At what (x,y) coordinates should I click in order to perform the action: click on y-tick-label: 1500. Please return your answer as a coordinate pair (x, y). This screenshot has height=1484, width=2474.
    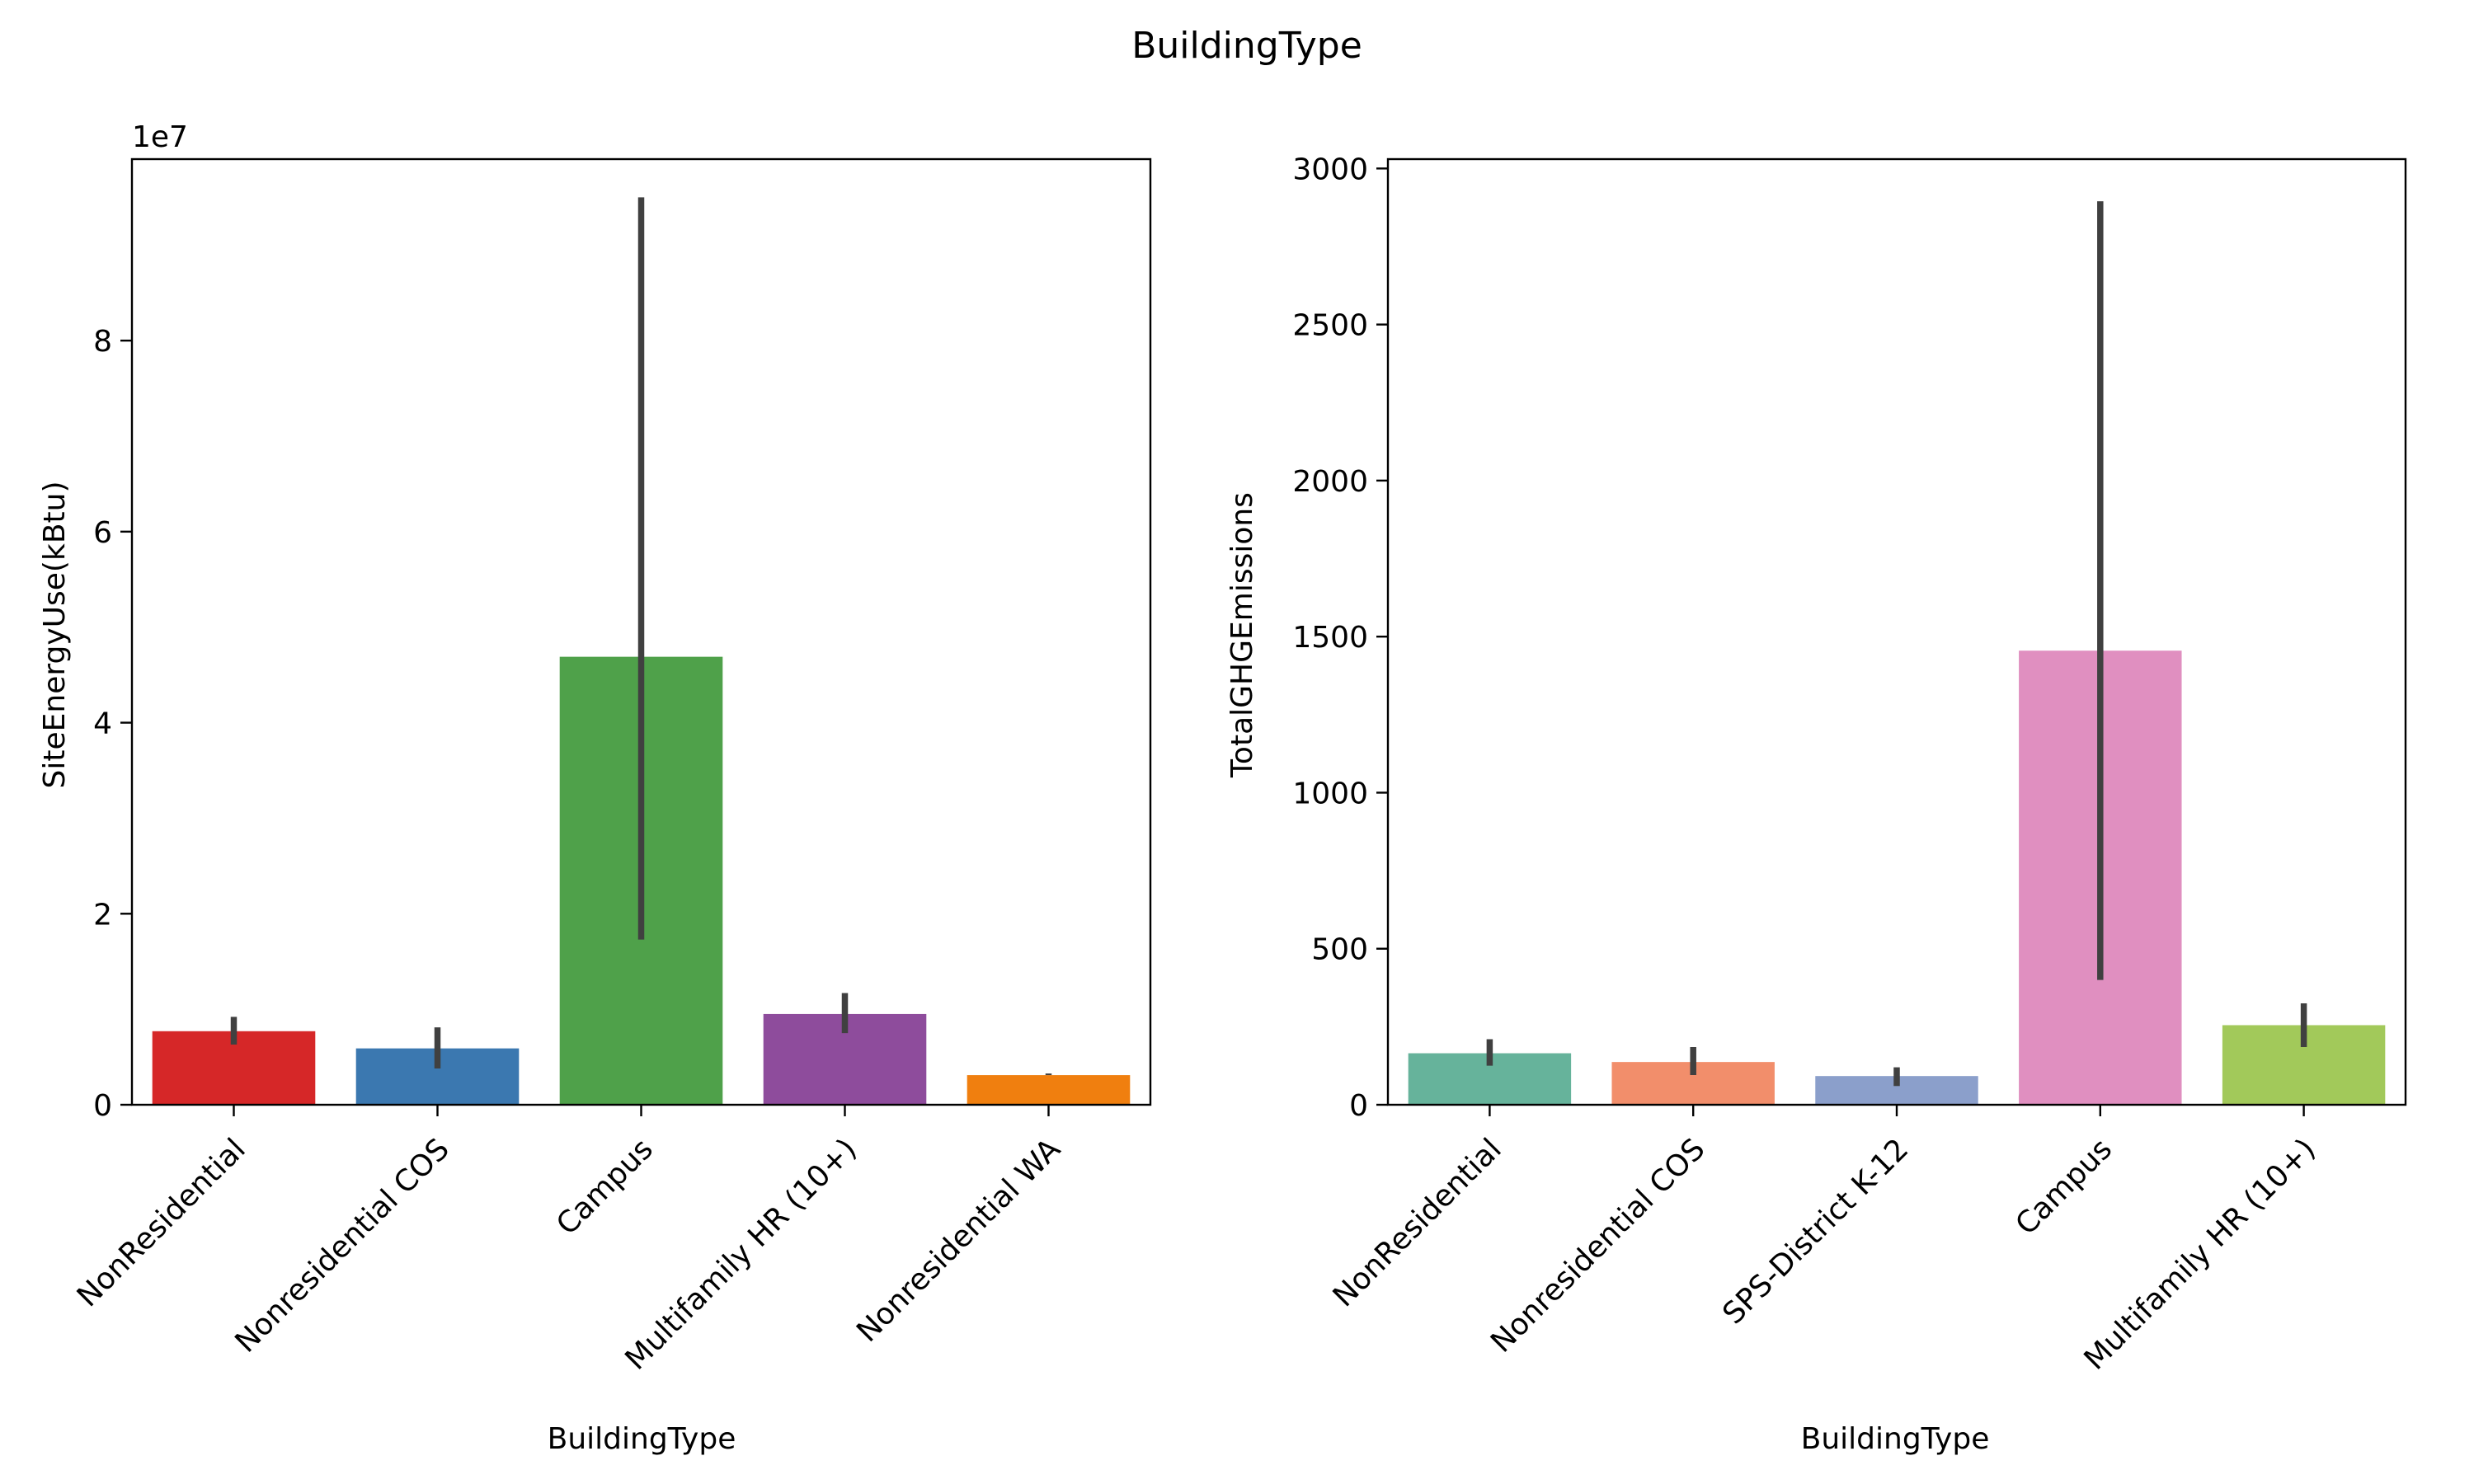
    Looking at the image, I should click on (1330, 638).